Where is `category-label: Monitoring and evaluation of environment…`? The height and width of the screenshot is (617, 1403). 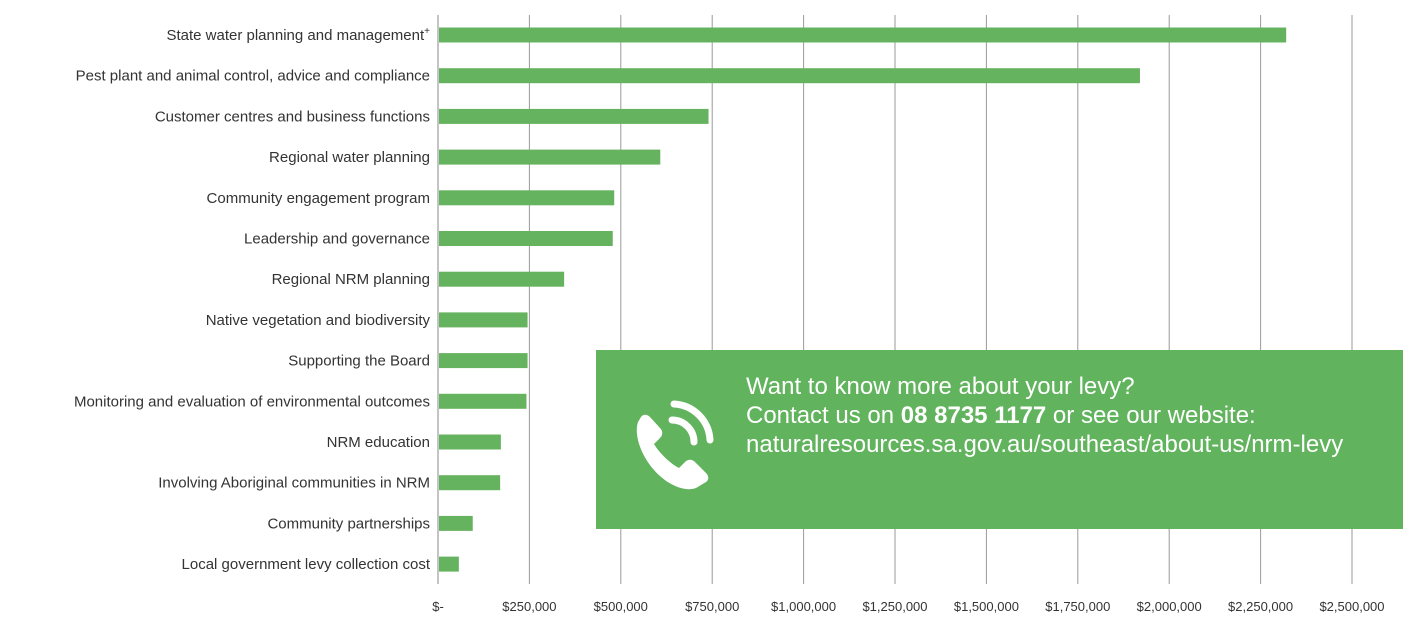 category-label: Monitoring and evaluation of environment… is located at coordinates (252, 401).